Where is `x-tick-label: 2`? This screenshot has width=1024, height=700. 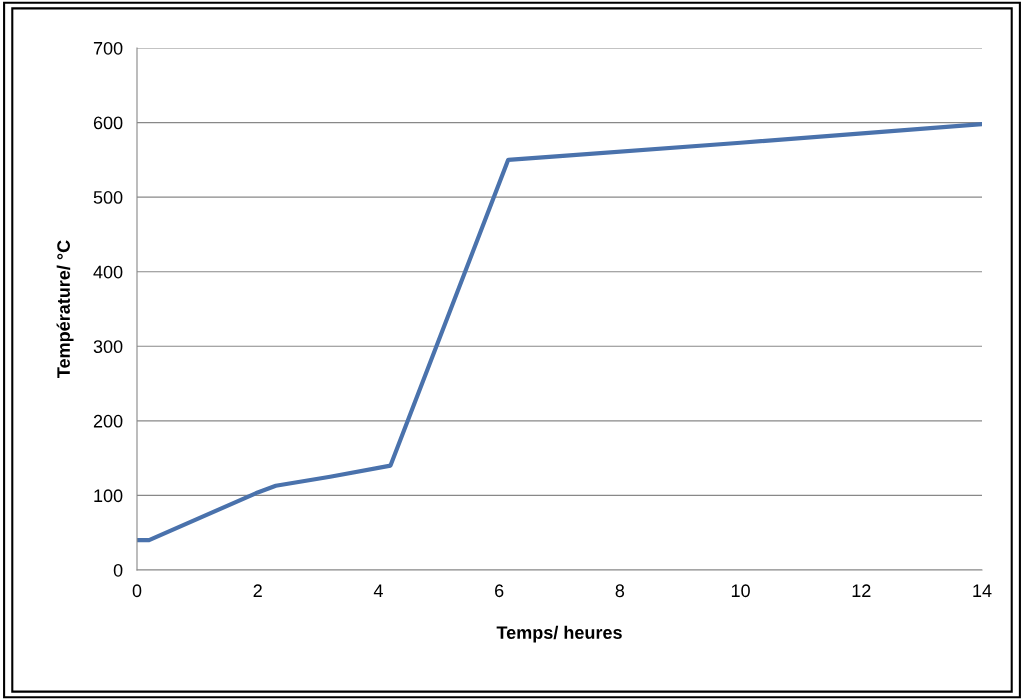 x-tick-label: 2 is located at coordinates (257, 590).